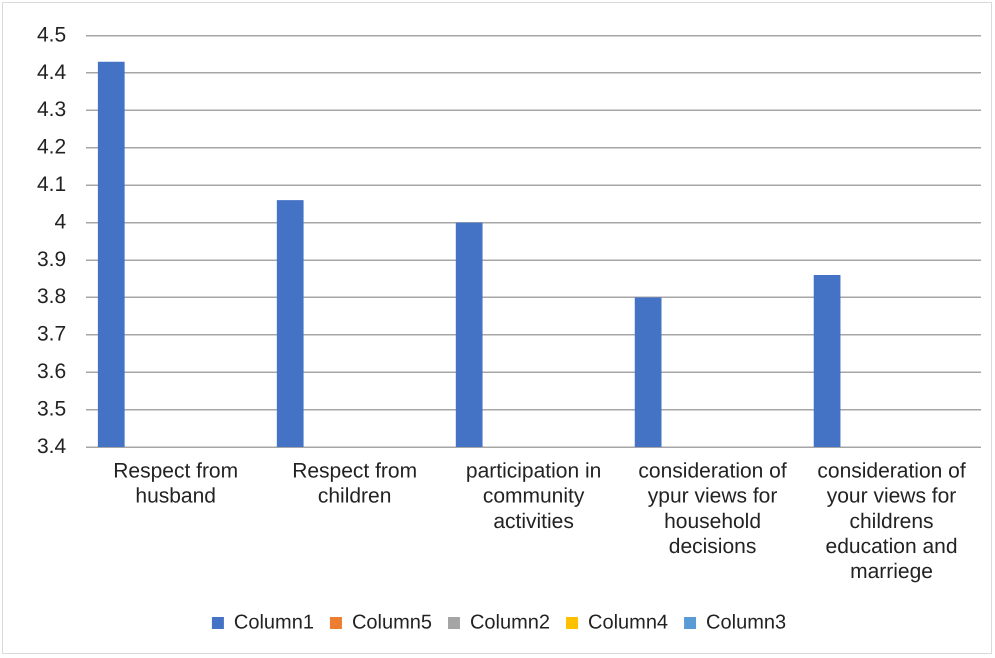  Describe the element at coordinates (51, 184) in the screenshot. I see `y-tick-label: 4.1` at that location.